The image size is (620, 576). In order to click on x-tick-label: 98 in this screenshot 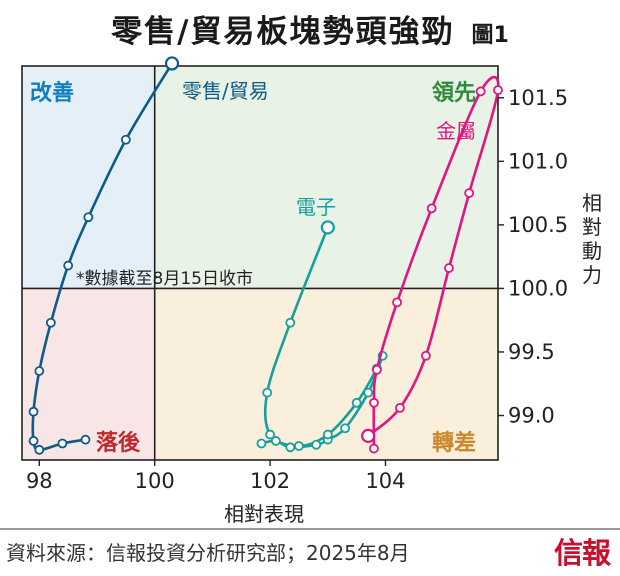, I will do `click(39, 481)`.